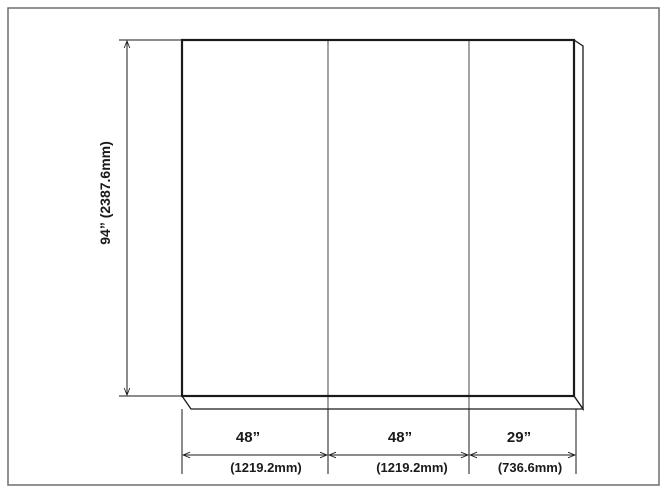 The image size is (667, 493). What do you see at coordinates (400, 437) in the screenshot?
I see `width-2-imperial: 48”` at bounding box center [400, 437].